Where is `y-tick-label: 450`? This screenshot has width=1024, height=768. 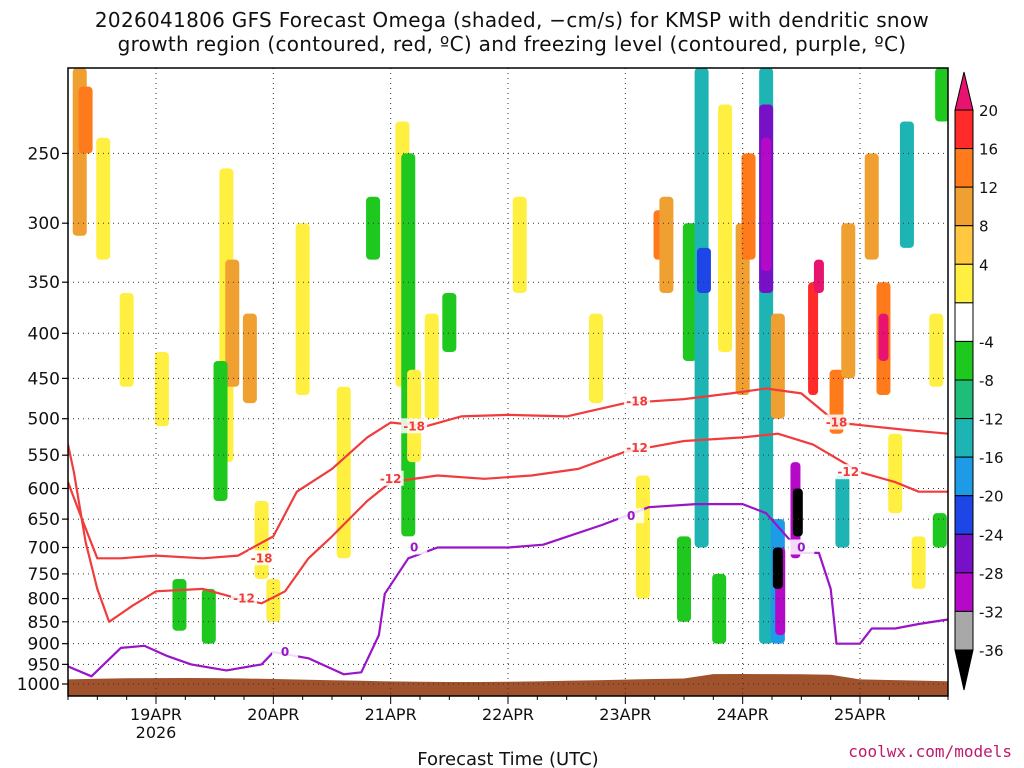
y-tick-label: 450 is located at coordinates (44, 379).